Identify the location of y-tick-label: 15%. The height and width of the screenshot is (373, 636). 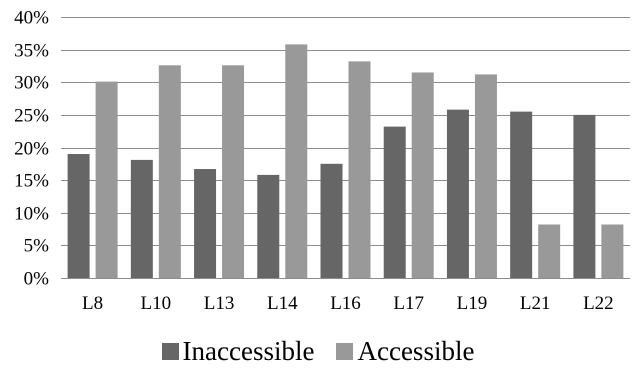
(31, 181).